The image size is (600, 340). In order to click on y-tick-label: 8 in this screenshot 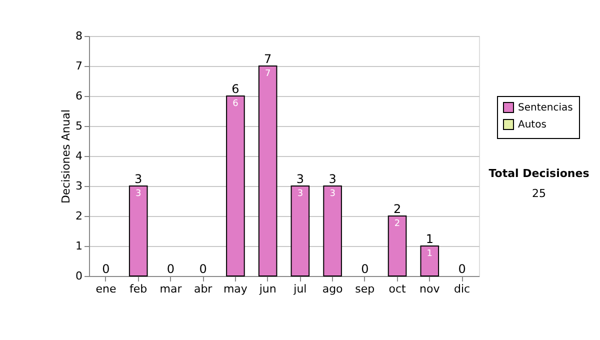, I will do `click(79, 36)`.